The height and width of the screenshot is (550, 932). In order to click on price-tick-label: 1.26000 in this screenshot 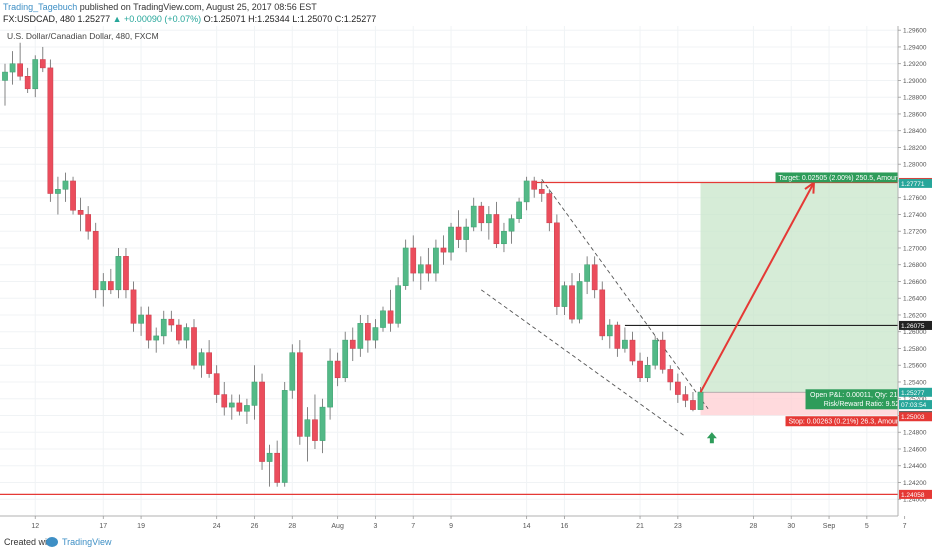, I will do `click(915, 332)`.